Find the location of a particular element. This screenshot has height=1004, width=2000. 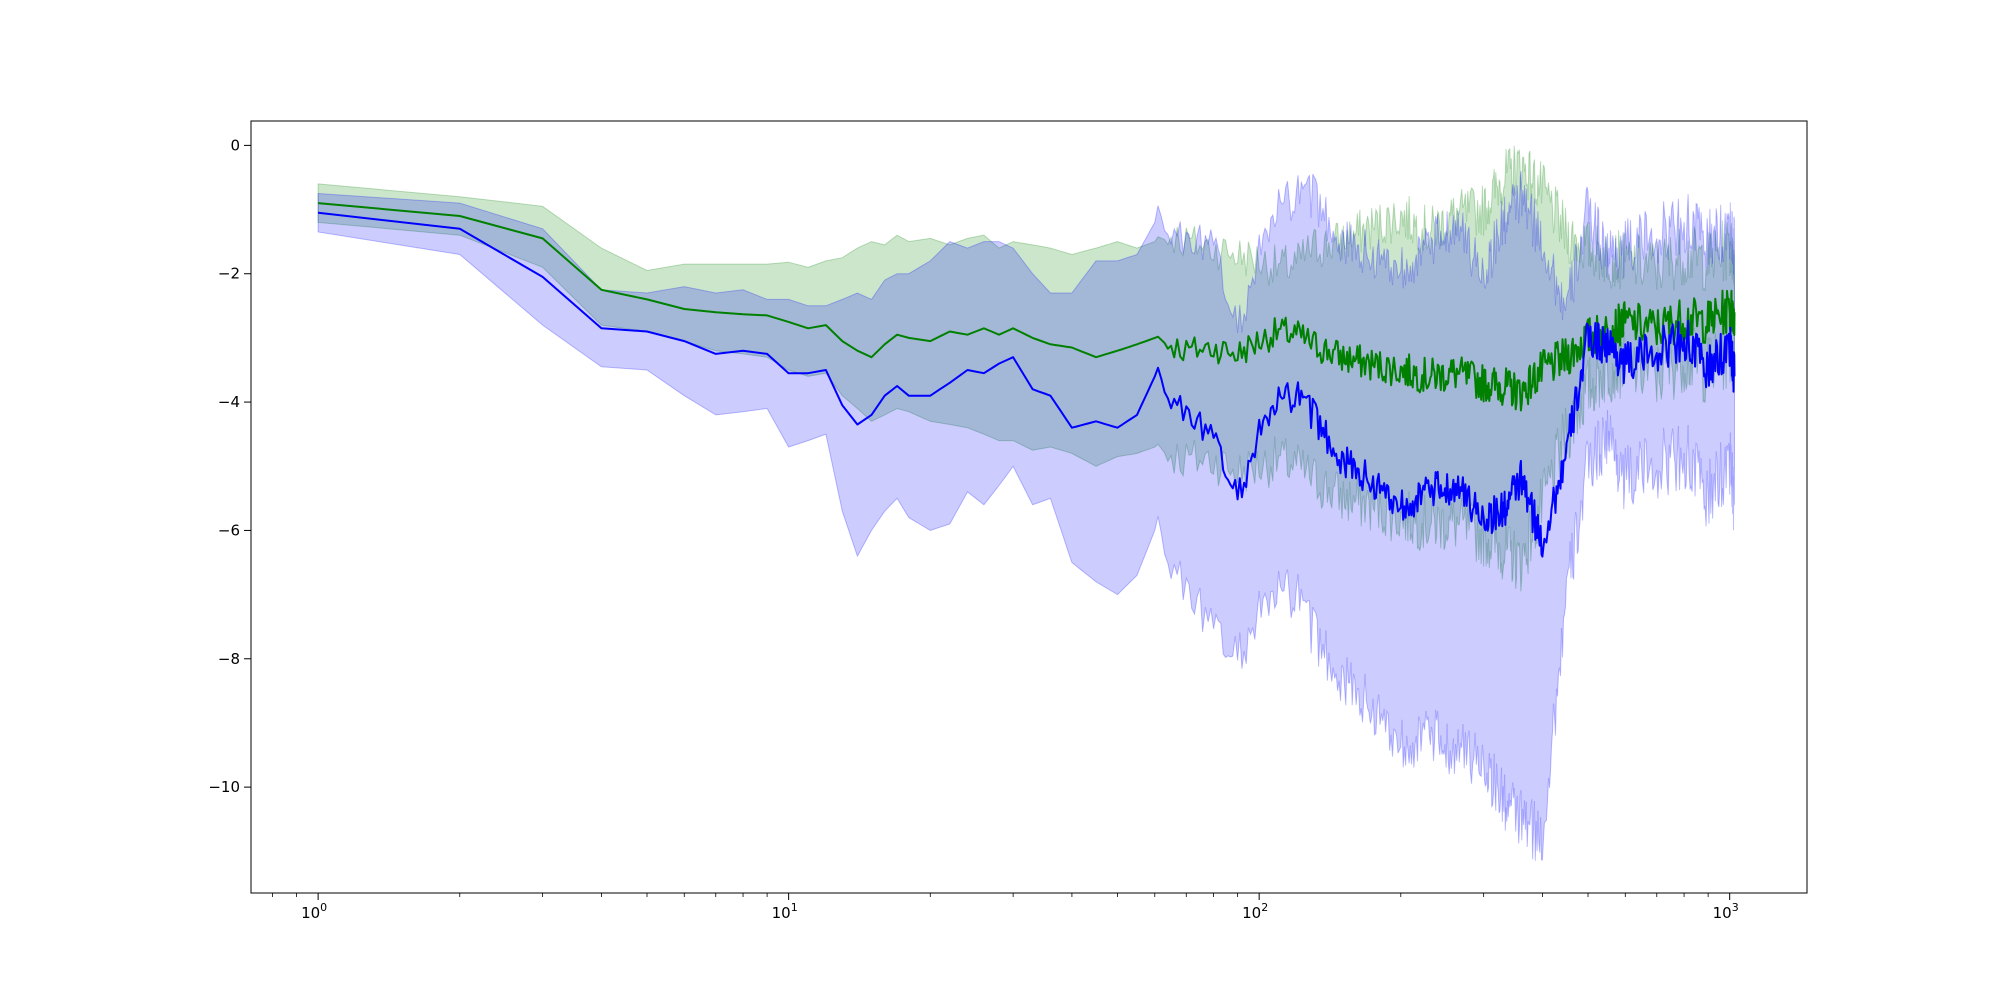

x-tick-label-3: 10³ is located at coordinates (1726, 911).